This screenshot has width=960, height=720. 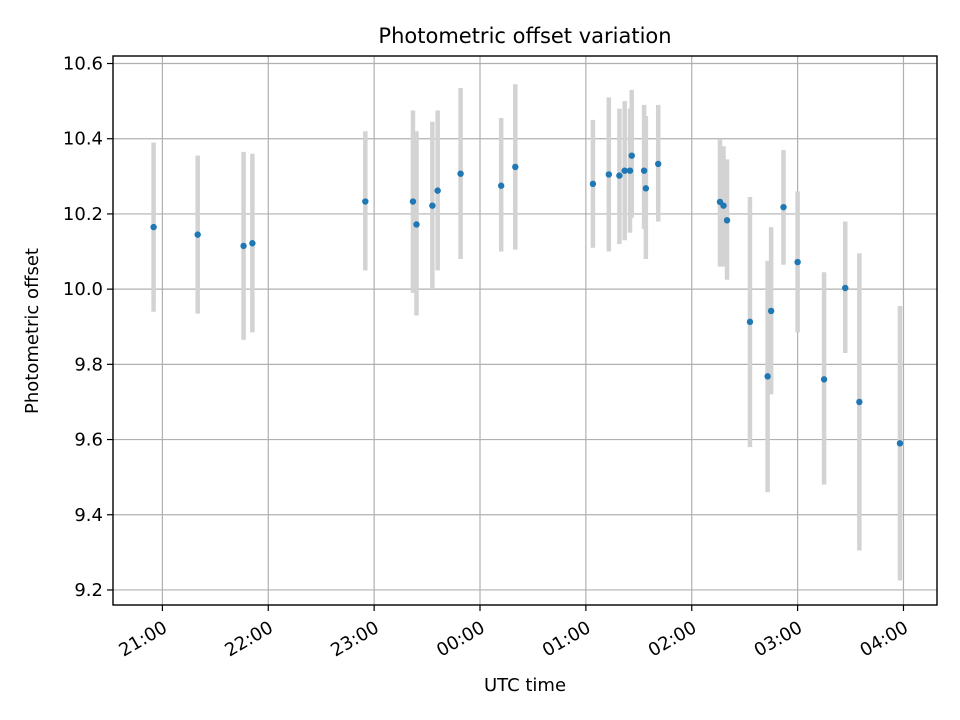 What do you see at coordinates (884, 639) in the screenshot?
I see `x-tick-label: 04:00` at bounding box center [884, 639].